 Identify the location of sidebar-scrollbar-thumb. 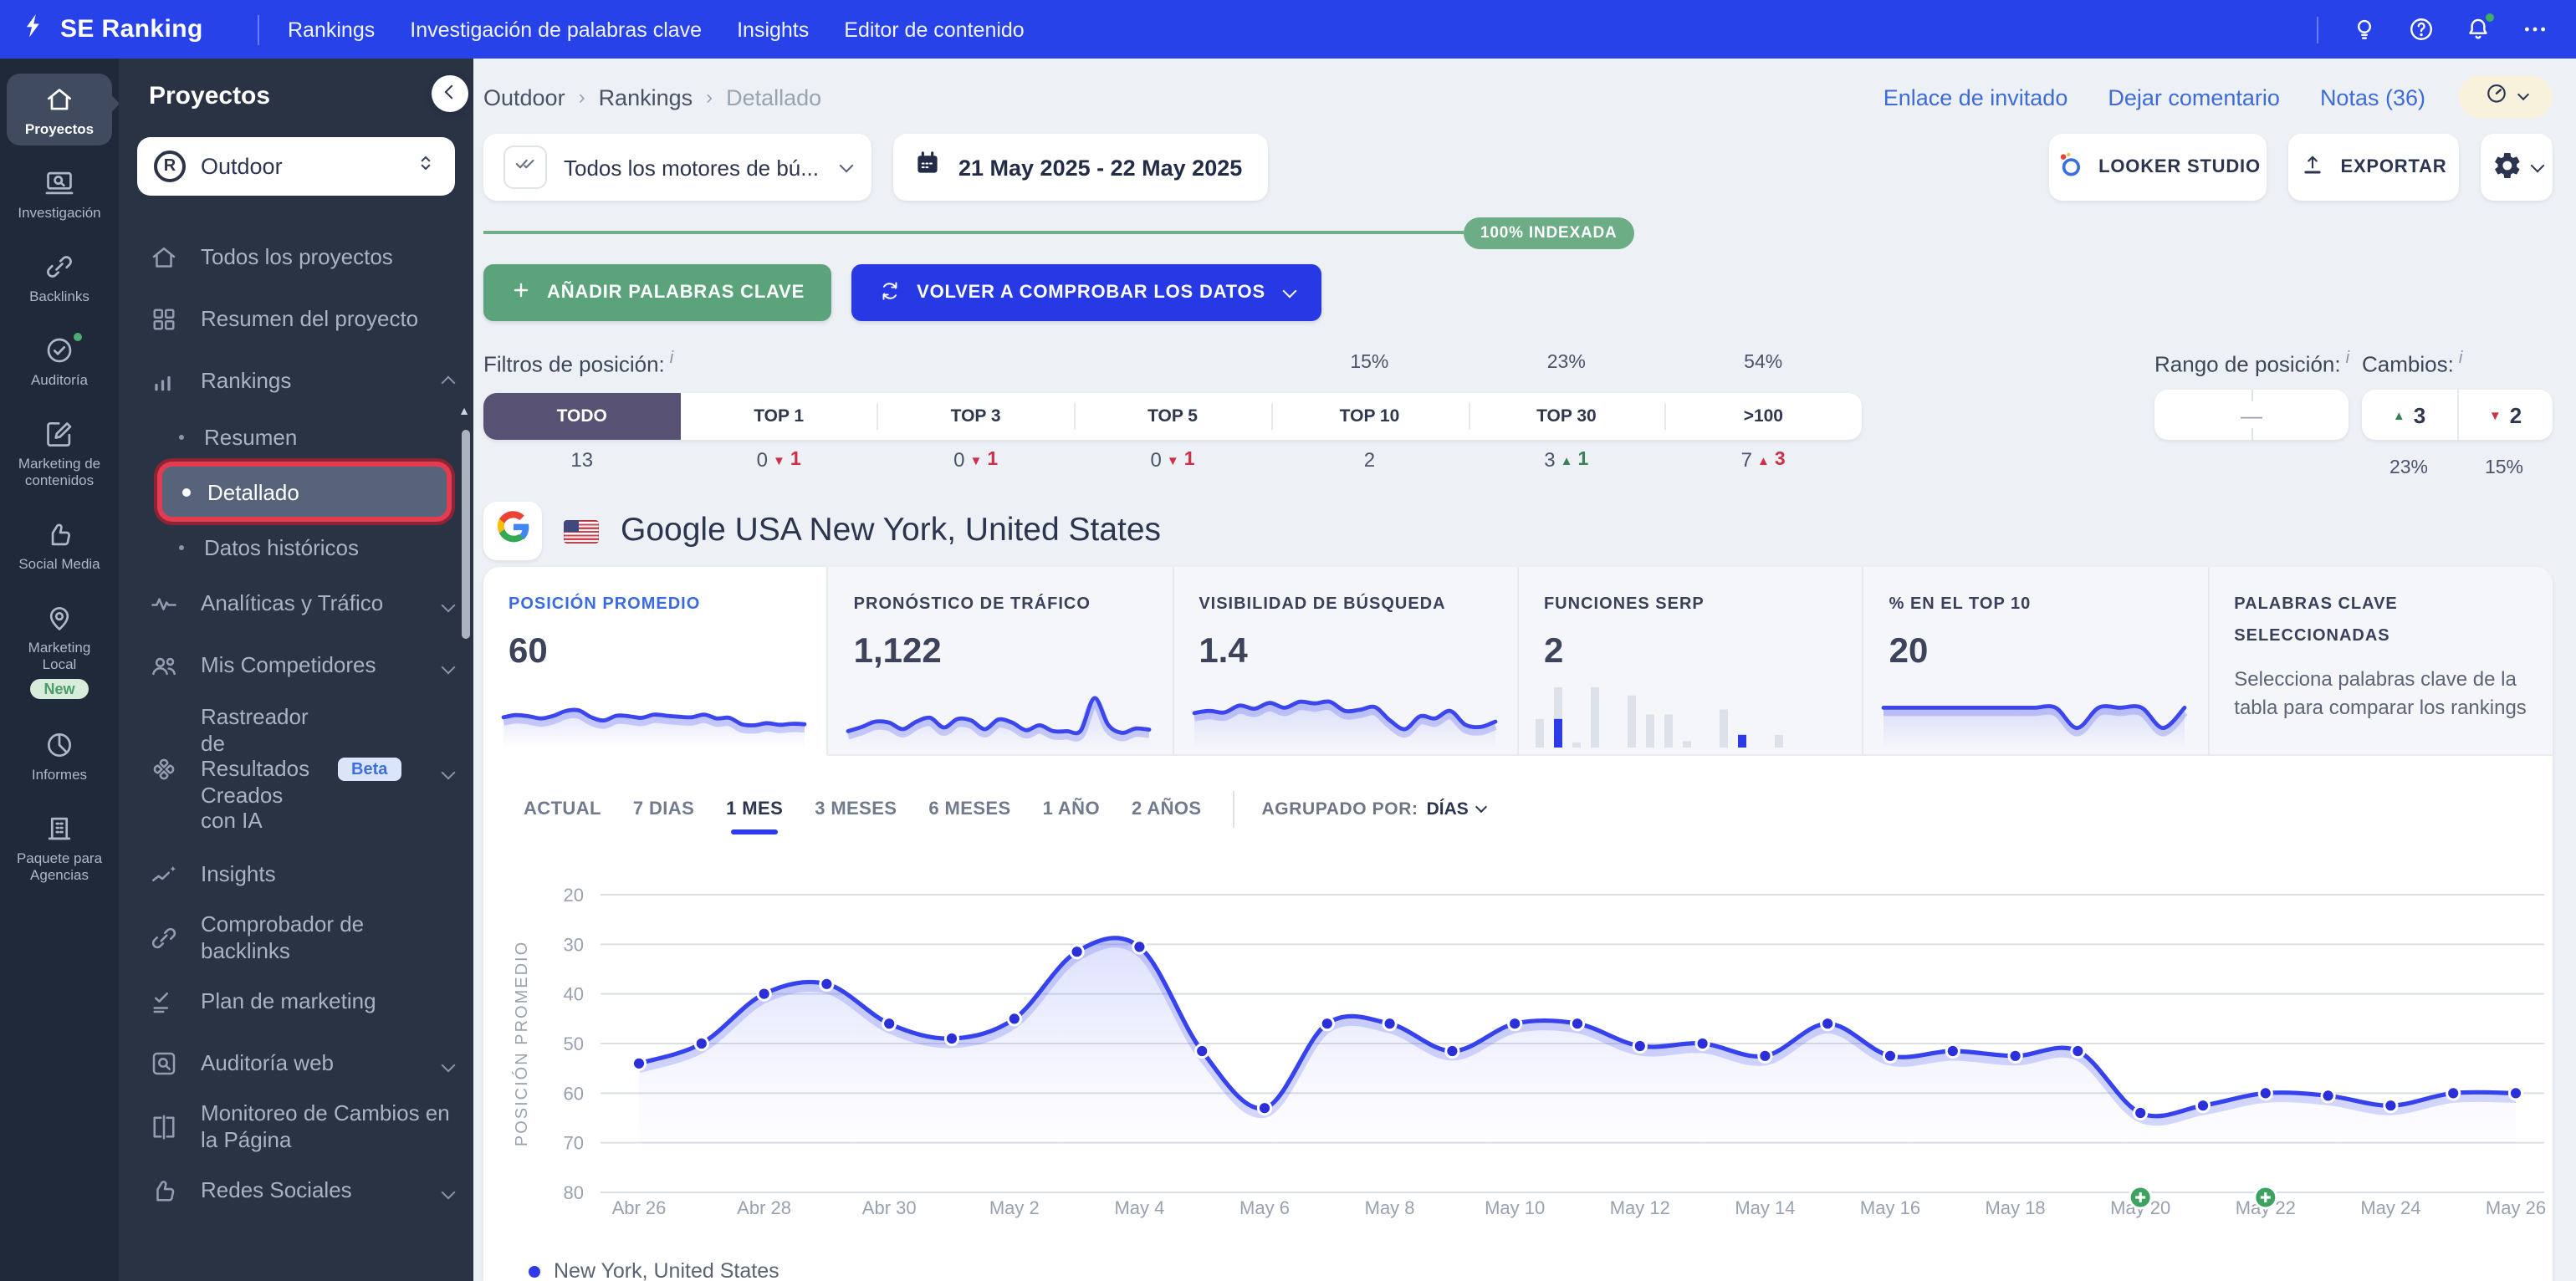
(466, 534).